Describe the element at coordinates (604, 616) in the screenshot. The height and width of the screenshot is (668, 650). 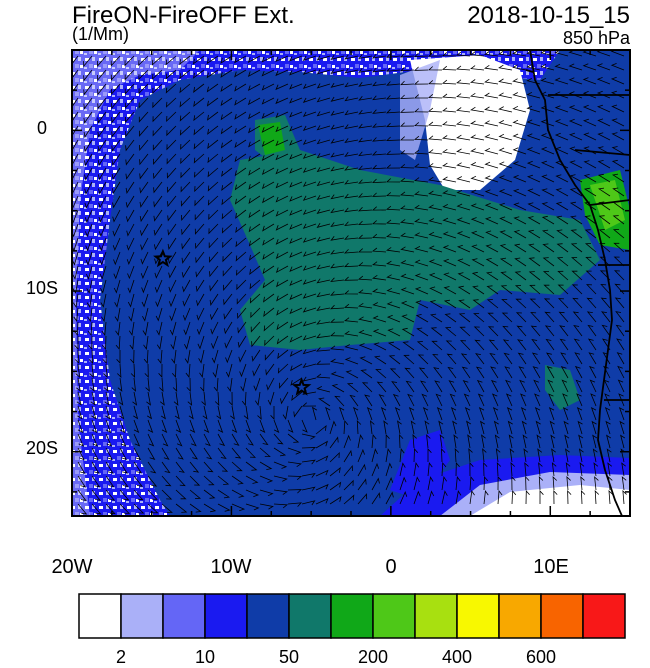
I see `colorbar-swatch` at that location.